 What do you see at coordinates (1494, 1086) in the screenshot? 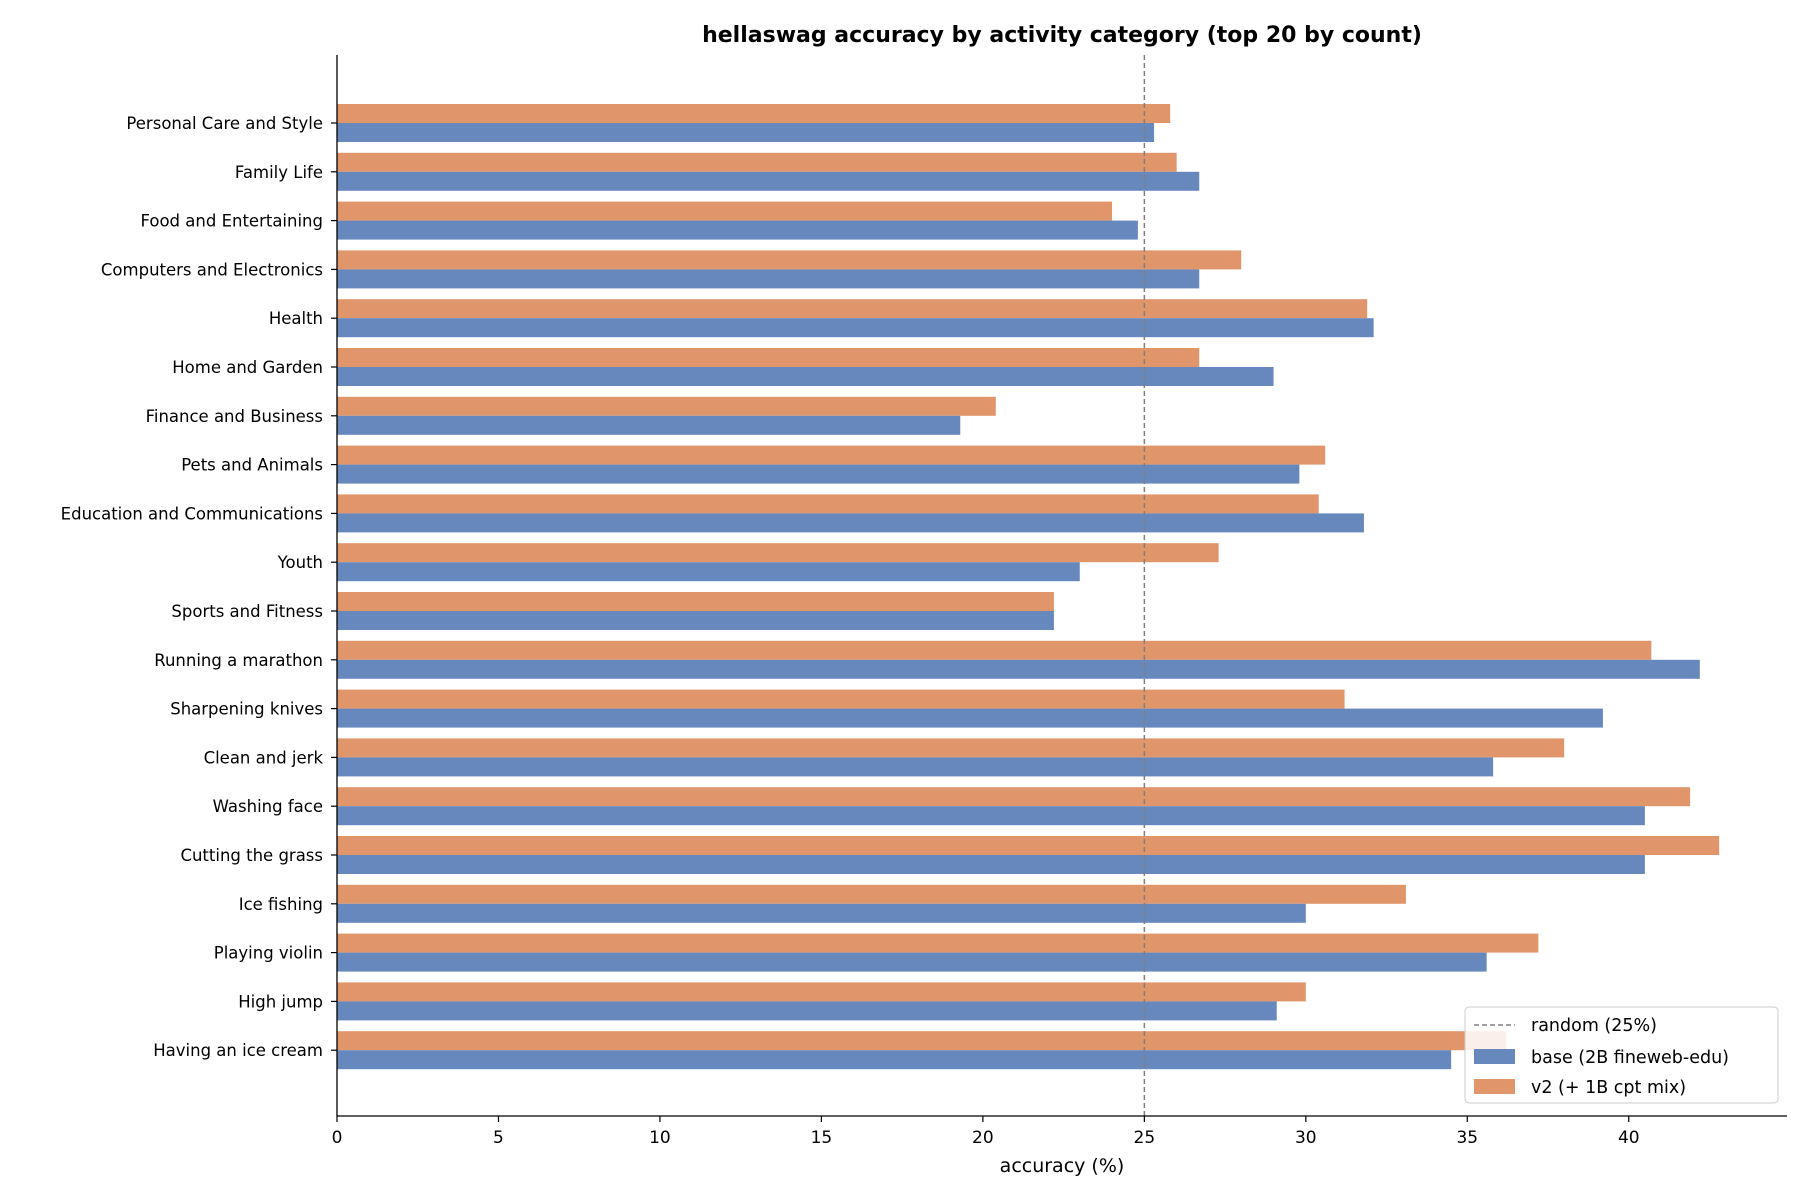
I see `legend-swatch-v2` at bounding box center [1494, 1086].